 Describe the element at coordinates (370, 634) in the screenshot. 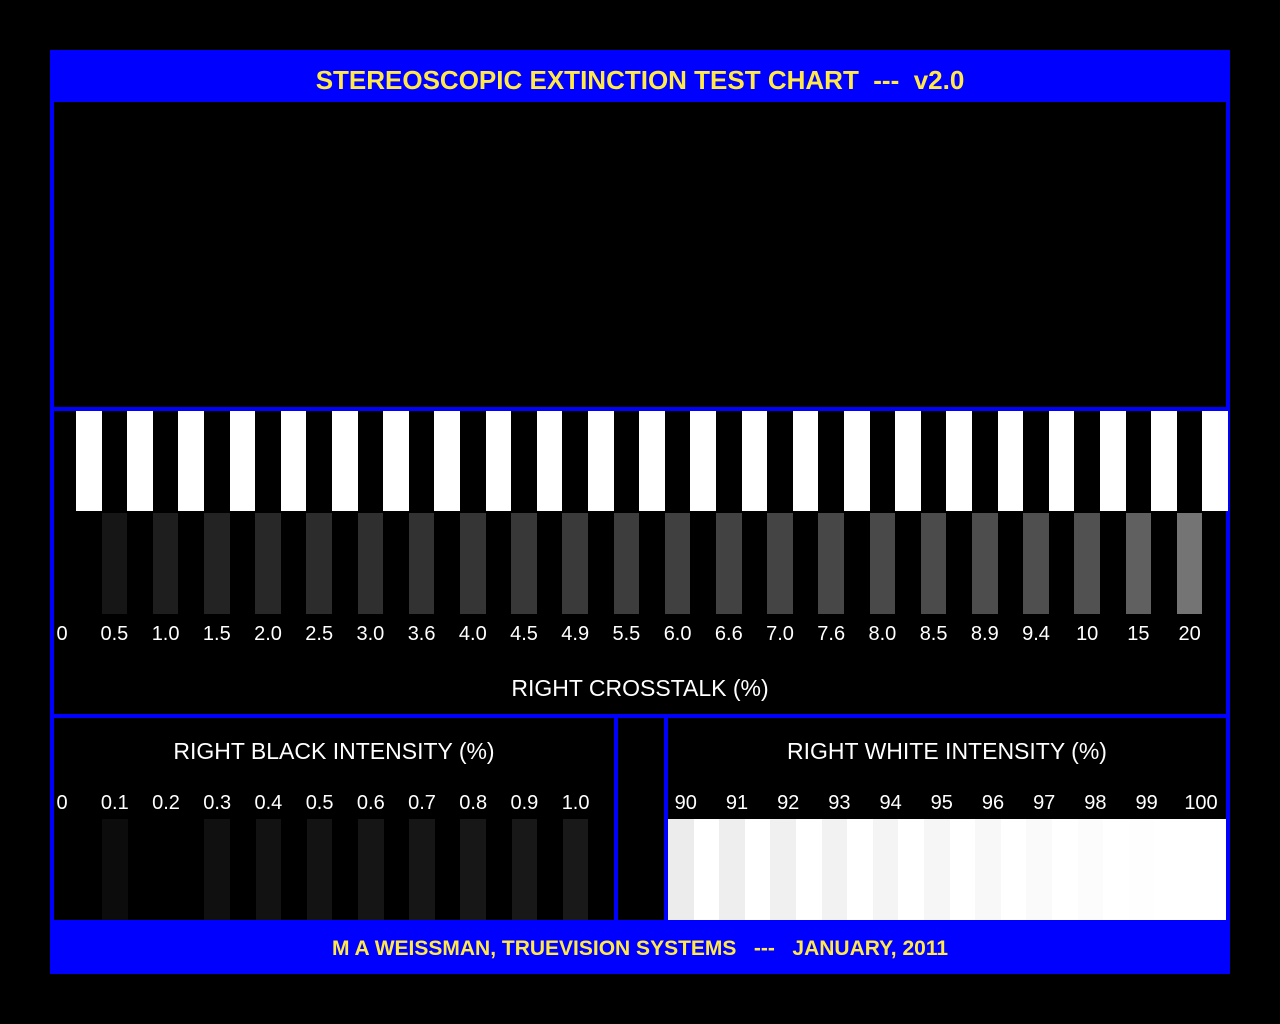

I see `crosstalk-label: 3.0` at that location.